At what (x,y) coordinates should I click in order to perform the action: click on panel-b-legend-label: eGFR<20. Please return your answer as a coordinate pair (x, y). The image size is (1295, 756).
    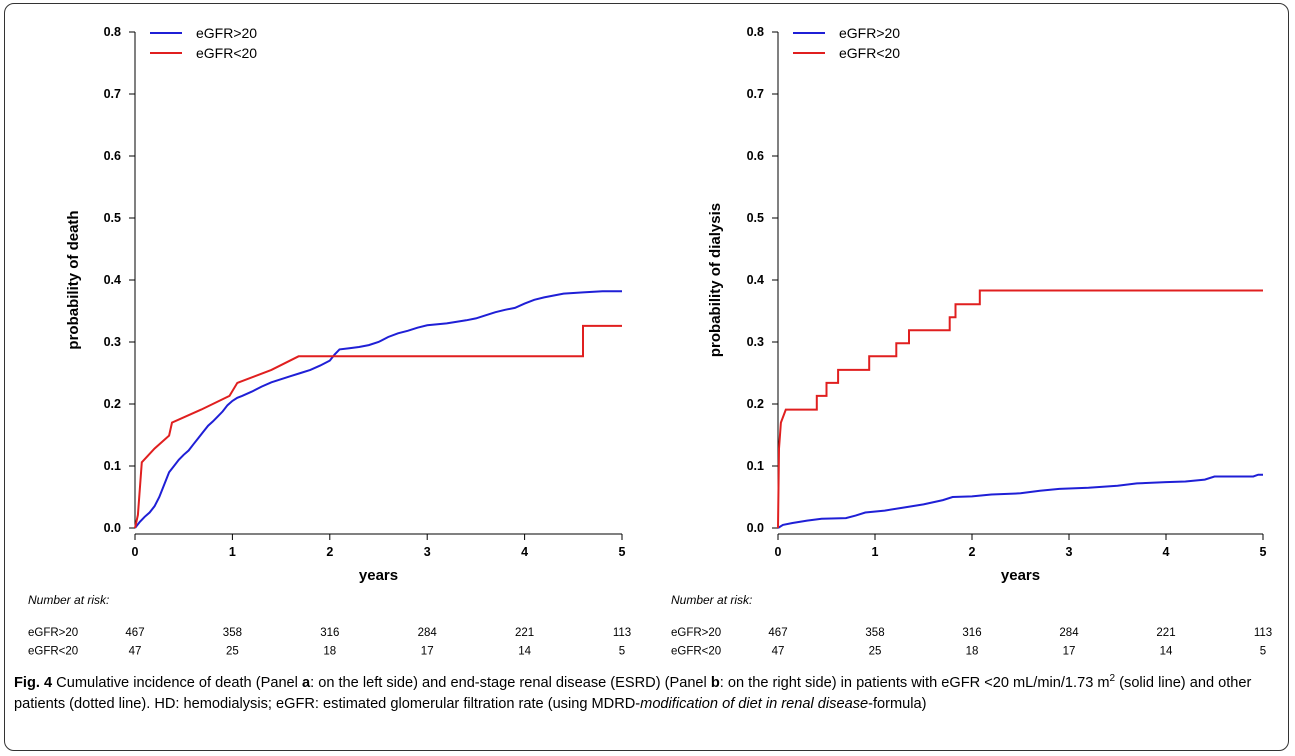
    Looking at the image, I should click on (869, 53).